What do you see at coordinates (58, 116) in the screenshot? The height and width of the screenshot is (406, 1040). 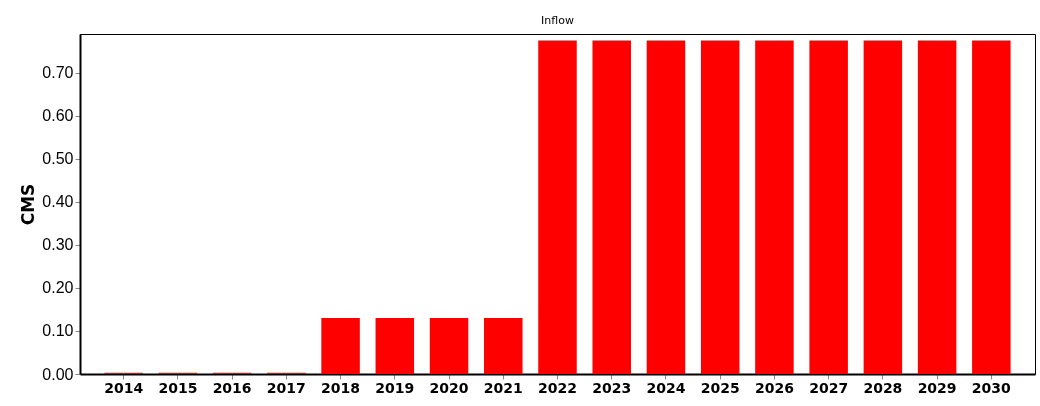 I see `y-tick-label: 0.60` at bounding box center [58, 116].